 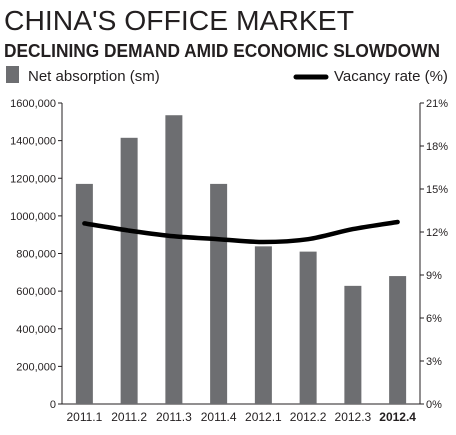 What do you see at coordinates (53, 405) in the screenshot?
I see `left-tick-label: 0` at bounding box center [53, 405].